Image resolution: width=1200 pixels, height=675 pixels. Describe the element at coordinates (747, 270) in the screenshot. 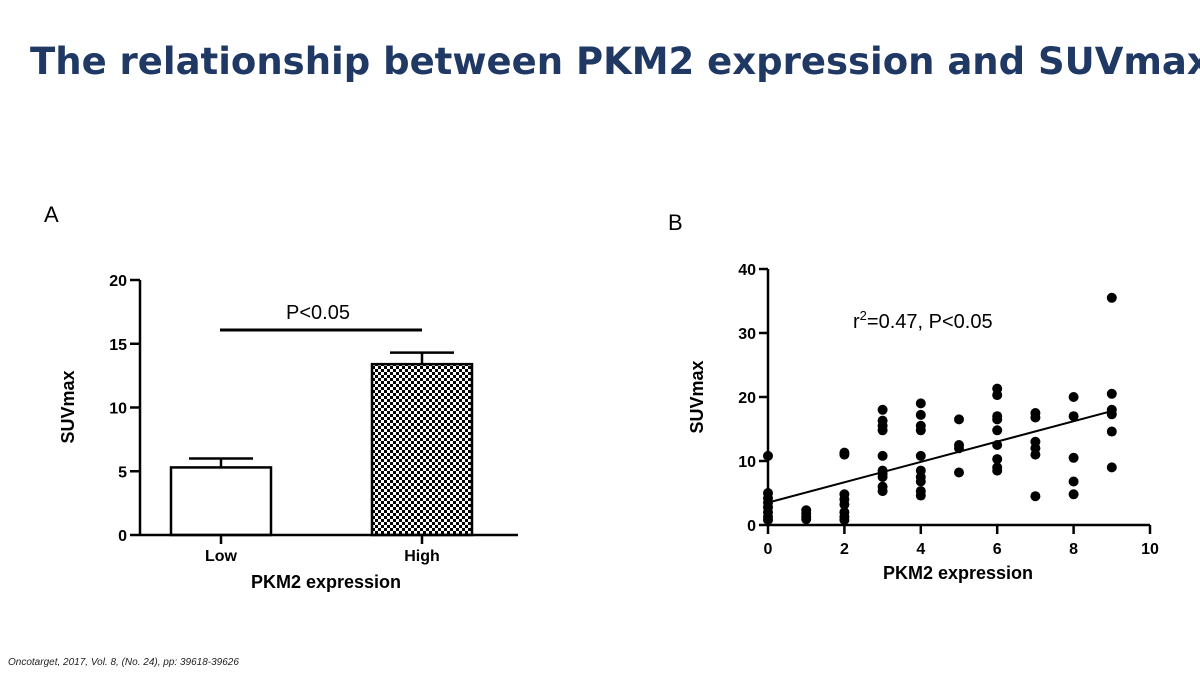

I see `y-tick-label: 40` at that location.